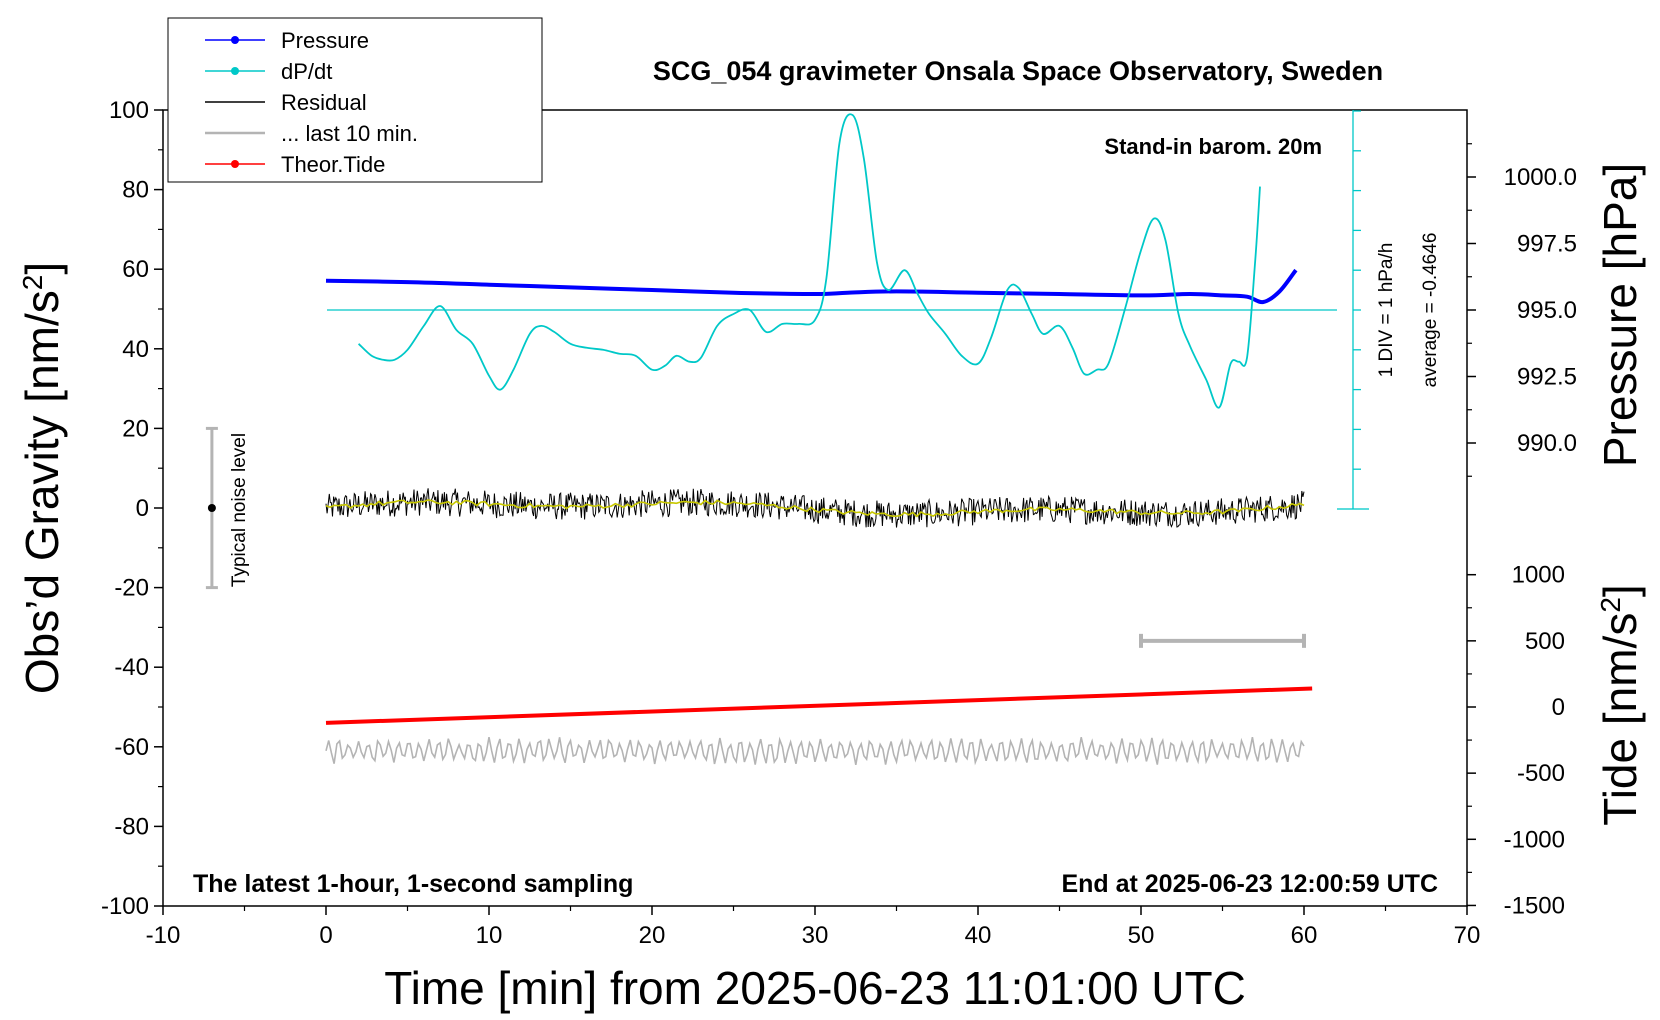 The image size is (1660, 1020). I want to click on pressure-tick-label: 997.5, so click(1547, 244).